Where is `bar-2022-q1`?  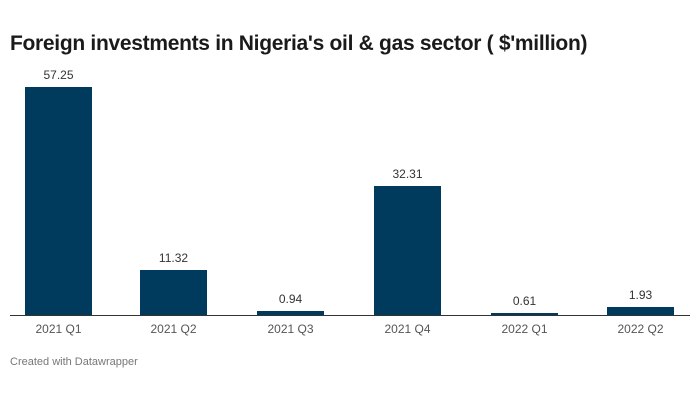
bar-2022-q1 is located at coordinates (524, 314).